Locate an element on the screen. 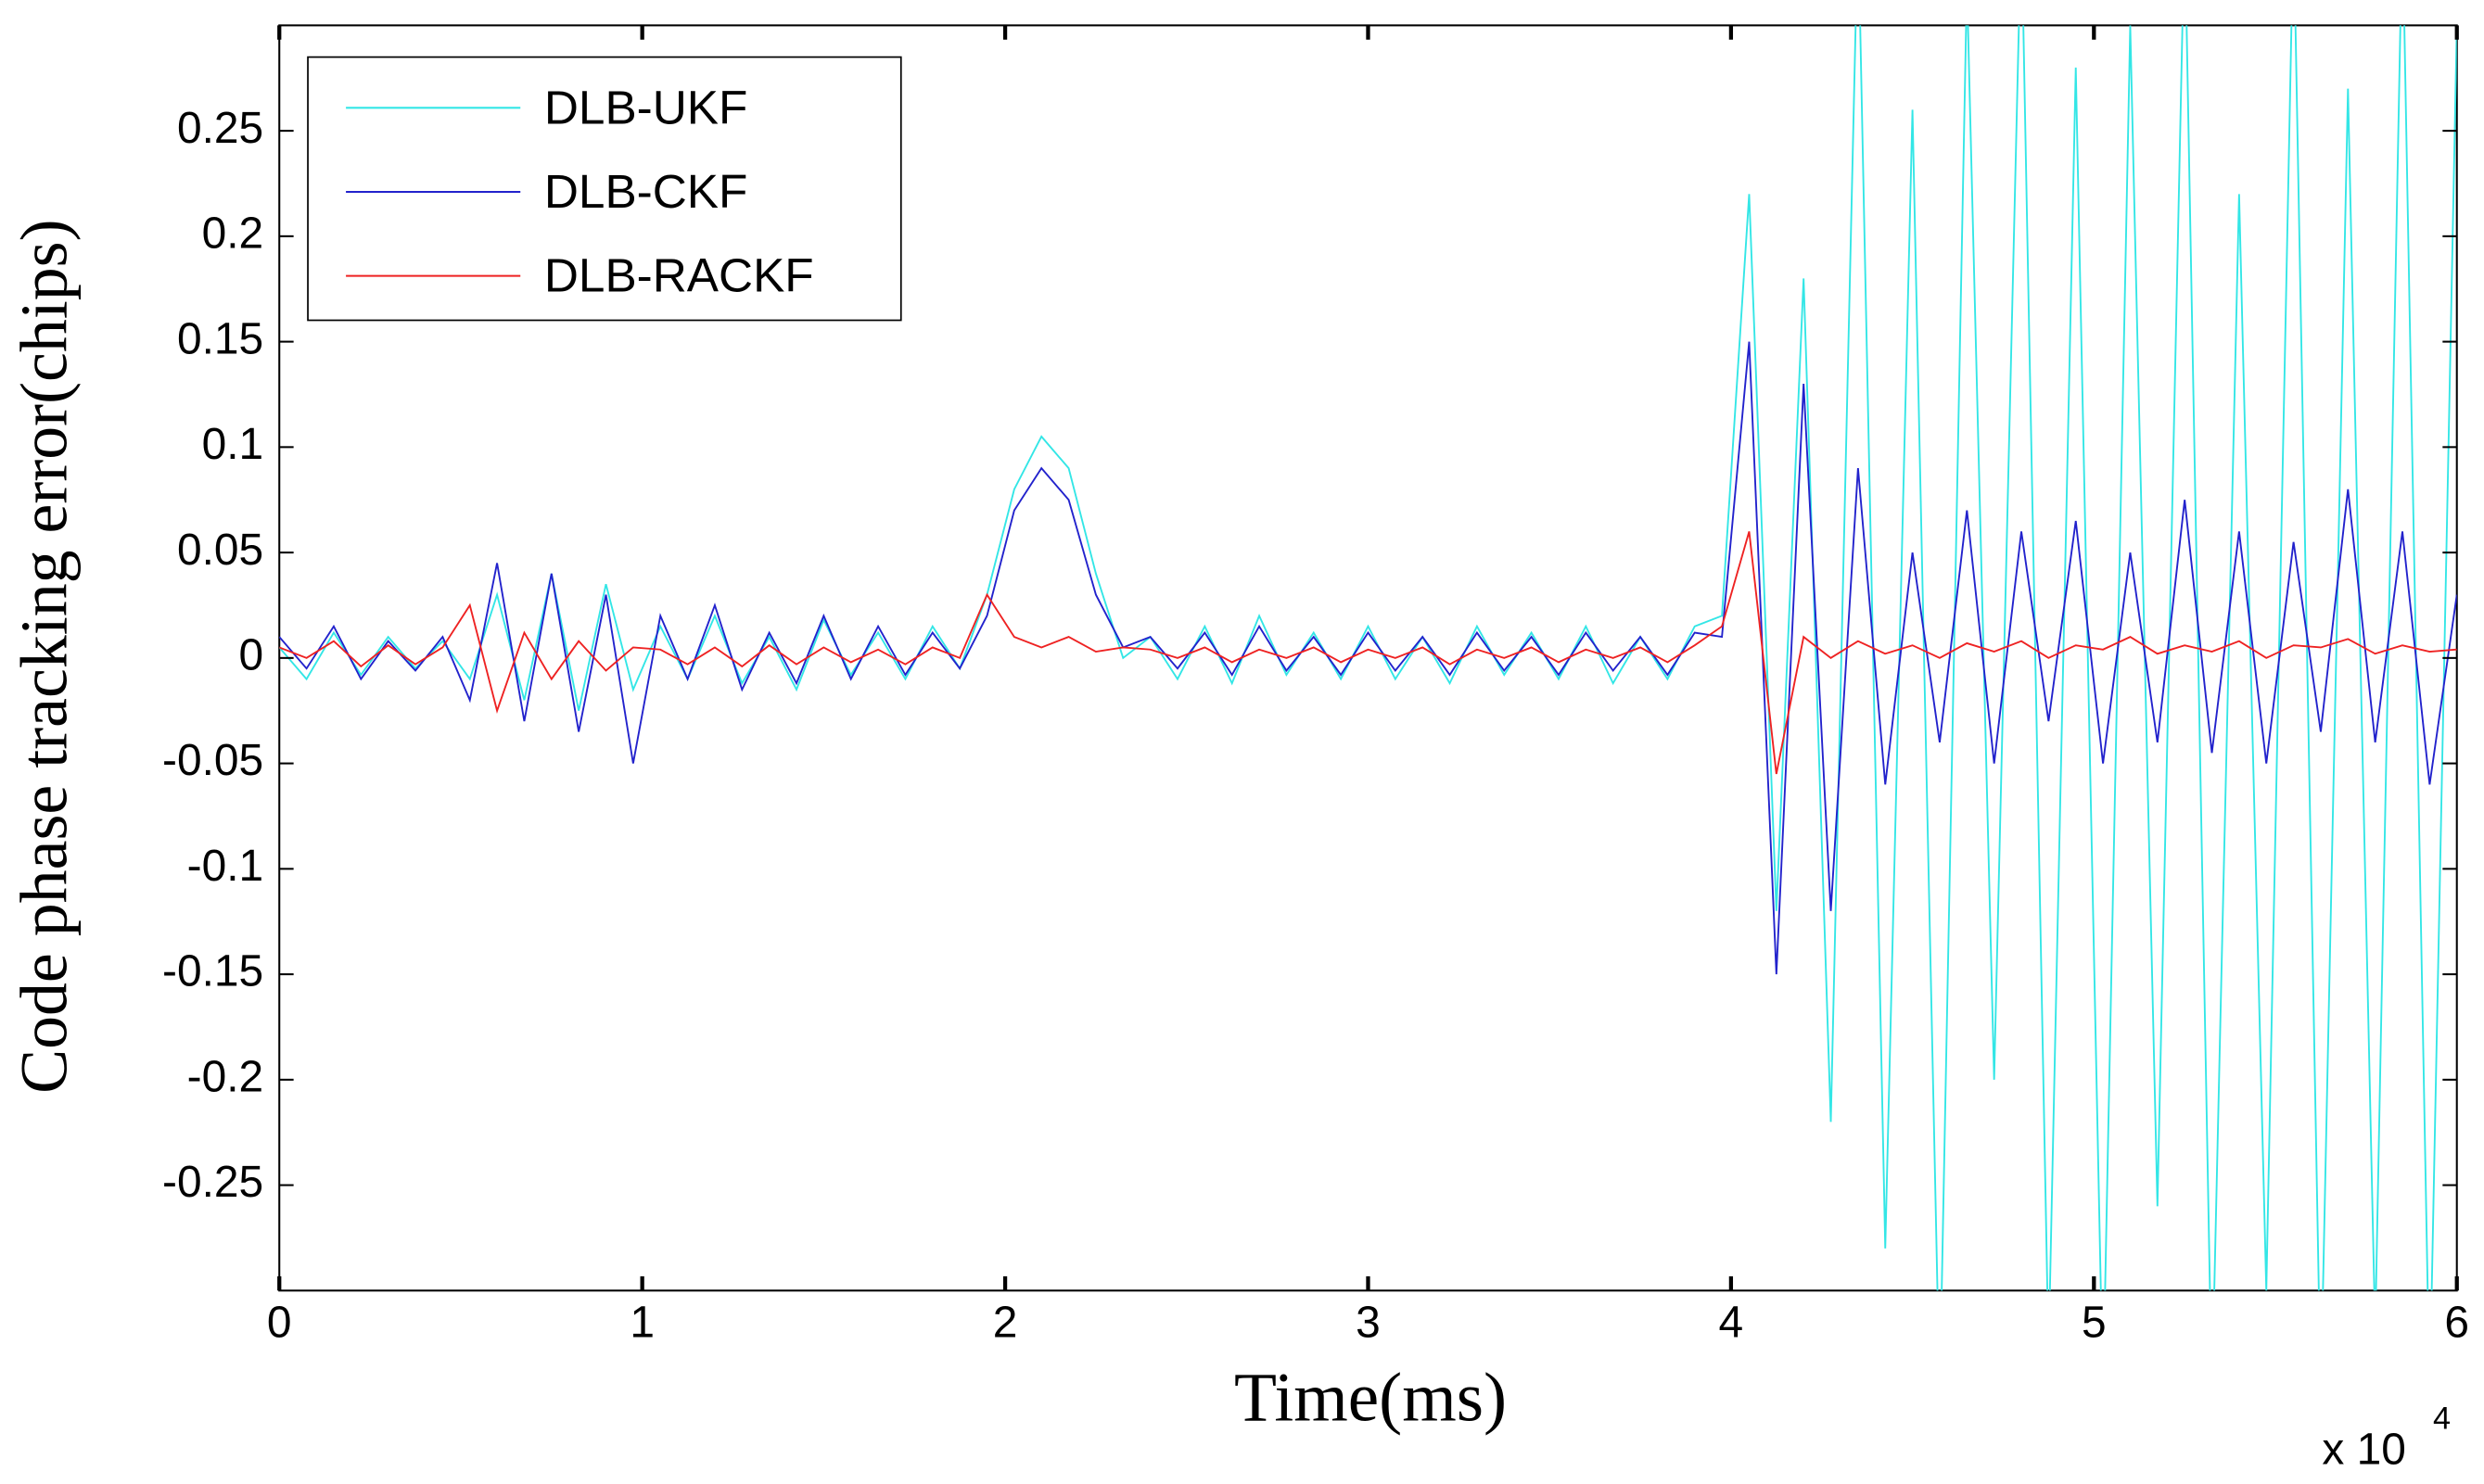 This screenshot has width=2484, height=1484. legend-box is located at coordinates (604, 189).